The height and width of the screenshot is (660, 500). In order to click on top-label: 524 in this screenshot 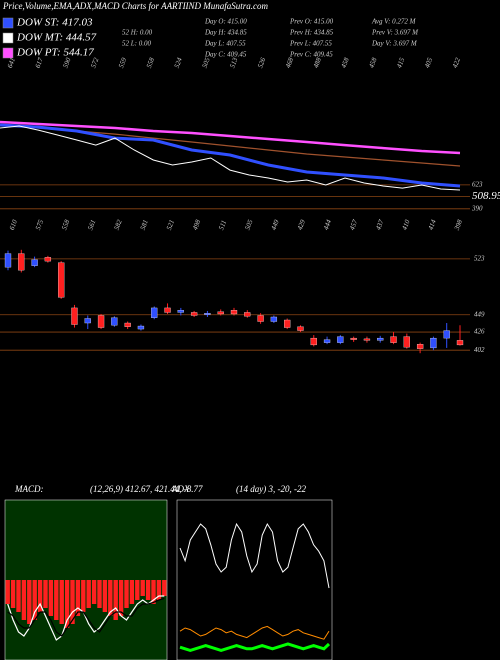, I will do `click(178, 62)`.